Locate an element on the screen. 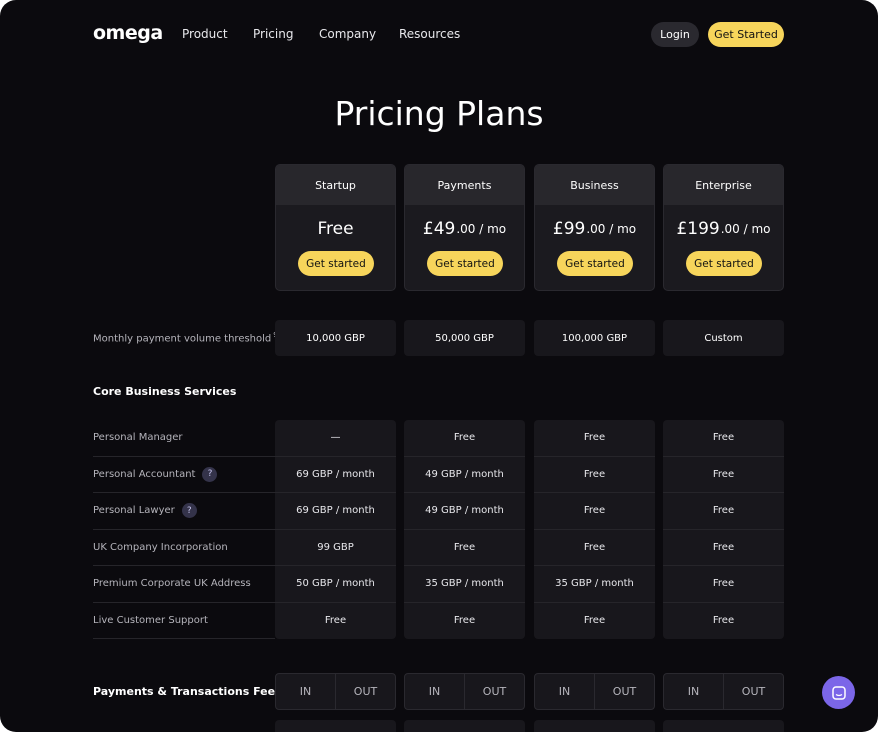 The height and width of the screenshot is (732, 878). plan-header: Business is located at coordinates (594, 185).